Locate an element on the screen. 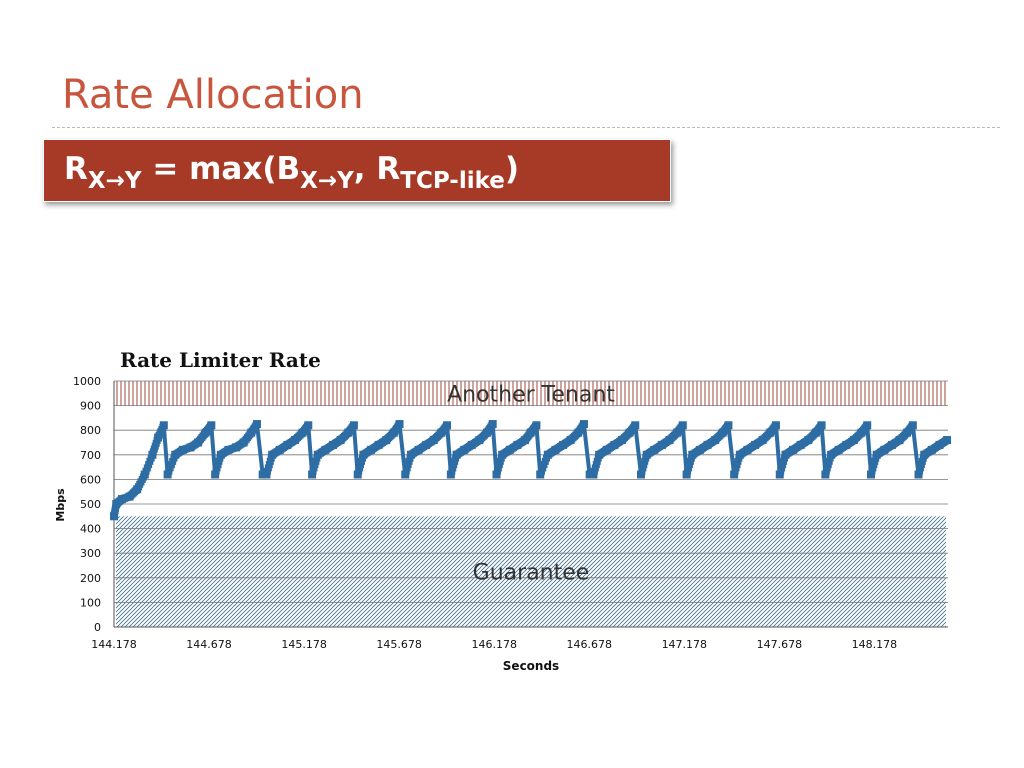 This screenshot has width=1024, height=768. formula-r: R is located at coordinates (76, 169).